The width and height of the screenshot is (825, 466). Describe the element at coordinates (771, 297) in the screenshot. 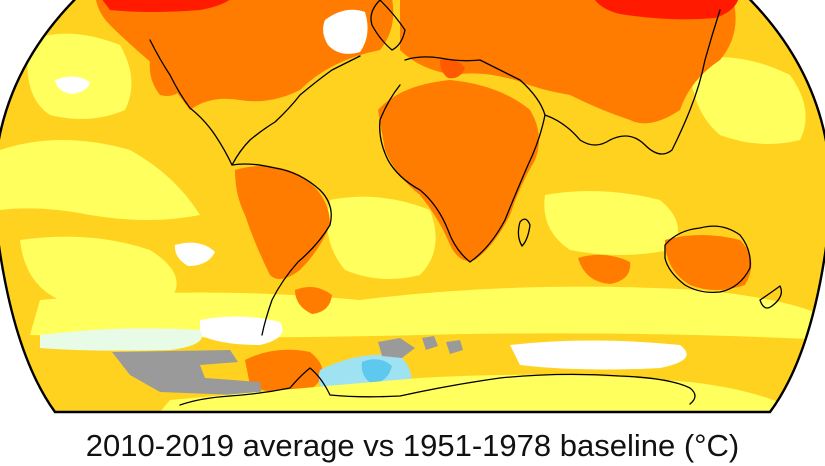

I see `coastline-new-zealand` at that location.